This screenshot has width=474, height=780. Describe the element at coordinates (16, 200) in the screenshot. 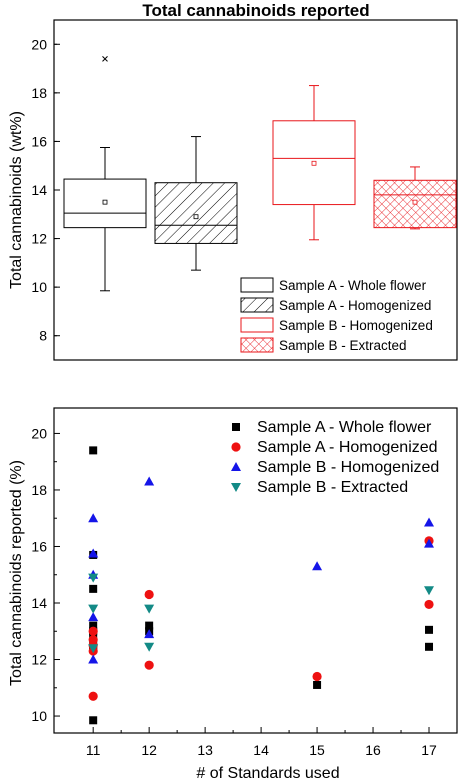

I see `box-chart-y-label: Total cannabinoids (wt%)` at that location.